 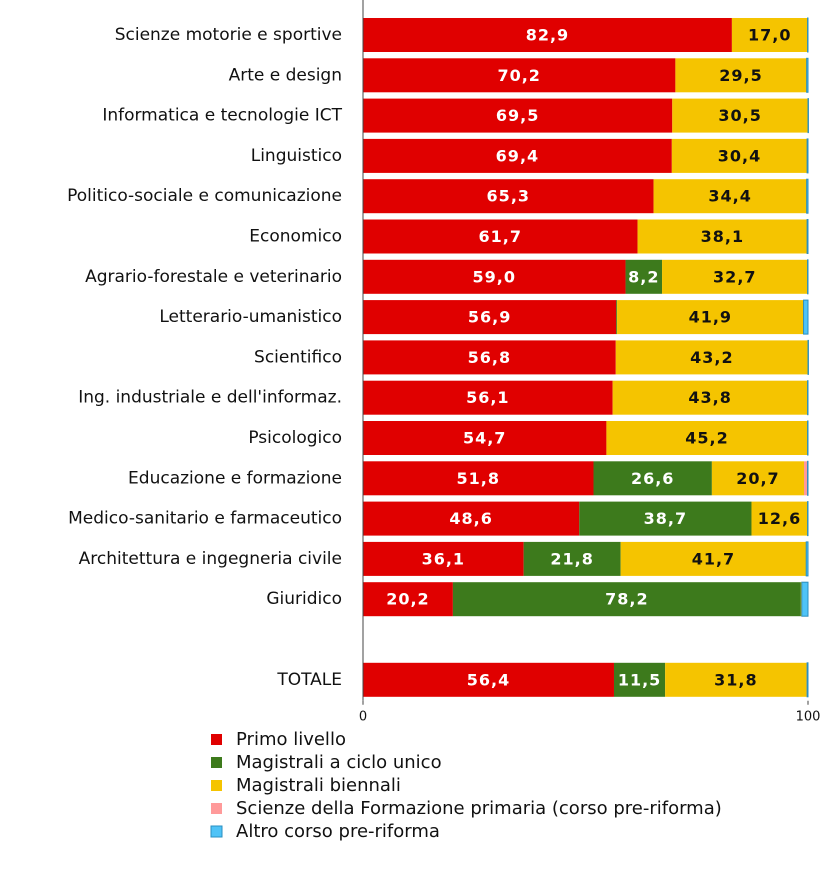 I want to click on value-label: 21,8, so click(x=571, y=558).